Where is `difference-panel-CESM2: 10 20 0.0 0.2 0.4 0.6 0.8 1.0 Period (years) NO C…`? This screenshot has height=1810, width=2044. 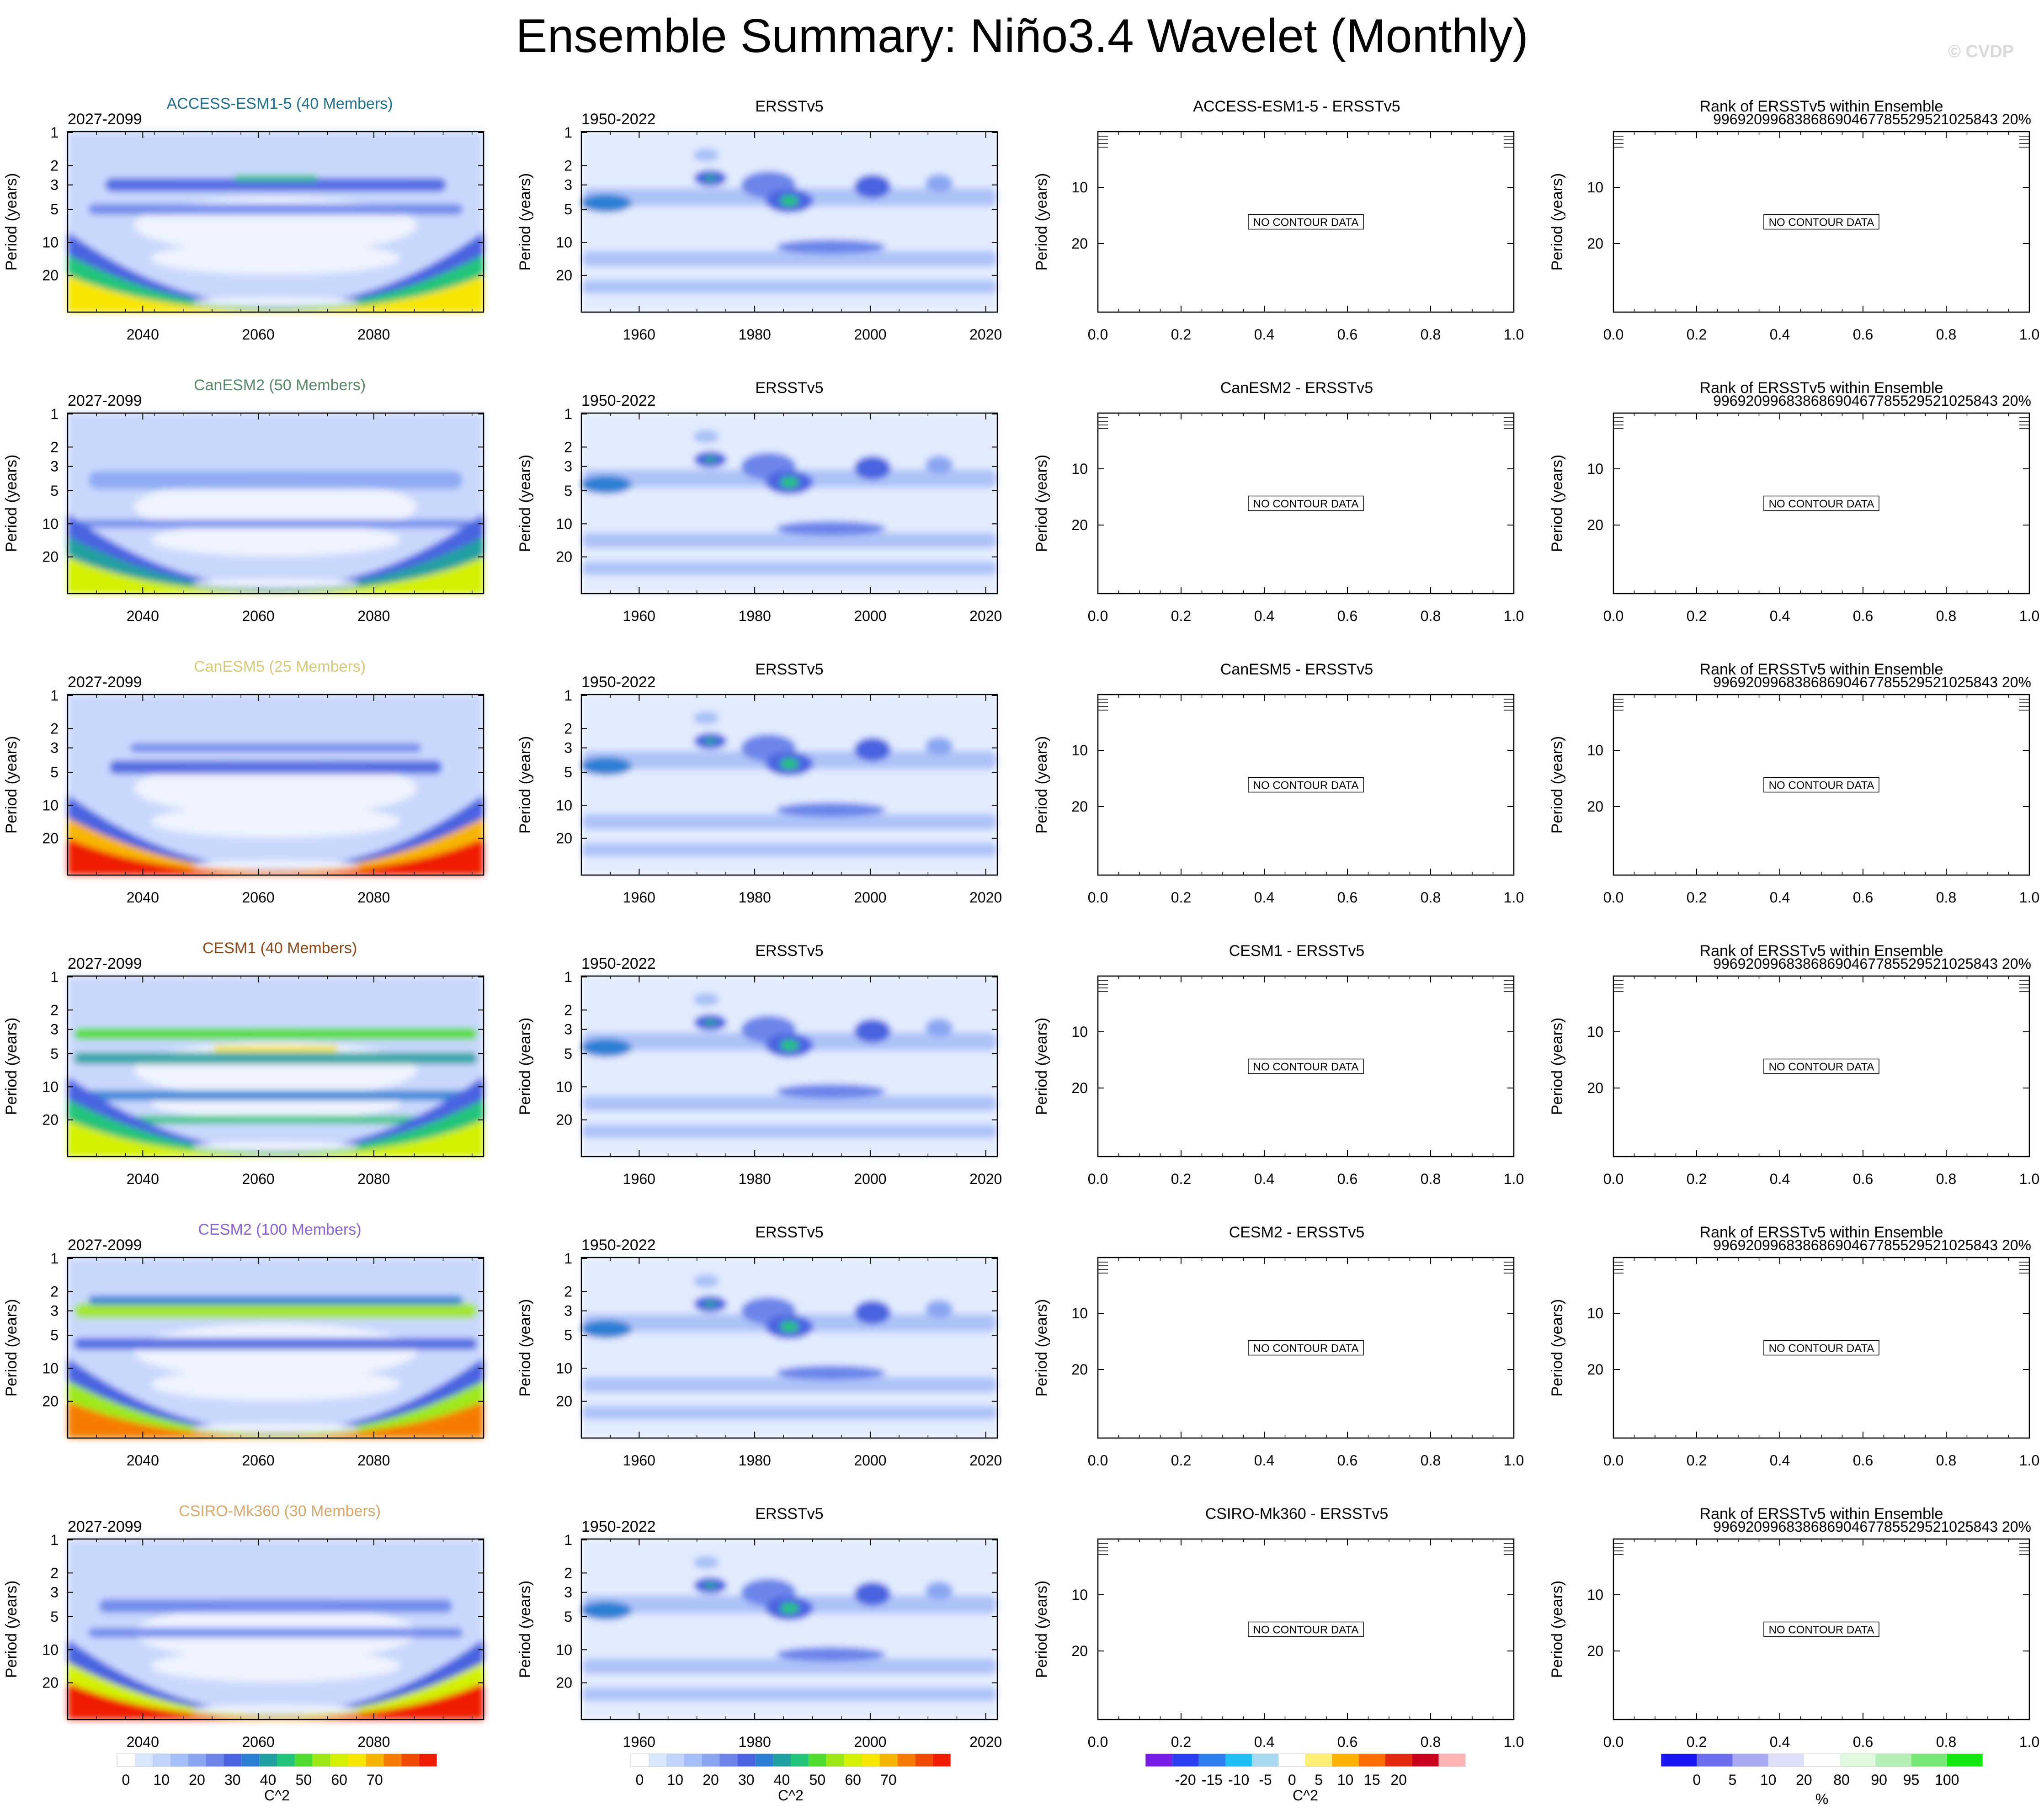 difference-panel-CESM2: 10 20 0.0 0.2 0.4 0.6 0.8 1.0 Period (years) NO C… is located at coordinates (1278, 1346).